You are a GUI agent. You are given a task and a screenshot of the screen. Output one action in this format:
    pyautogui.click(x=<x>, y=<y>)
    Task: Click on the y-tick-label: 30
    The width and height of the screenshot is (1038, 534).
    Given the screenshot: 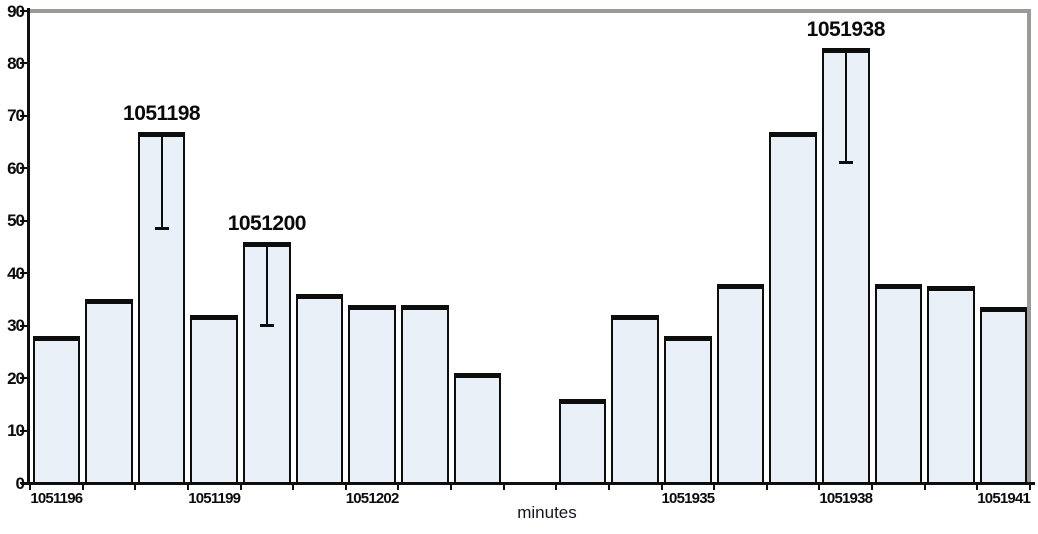 What is the action you would take?
    pyautogui.click(x=16, y=326)
    